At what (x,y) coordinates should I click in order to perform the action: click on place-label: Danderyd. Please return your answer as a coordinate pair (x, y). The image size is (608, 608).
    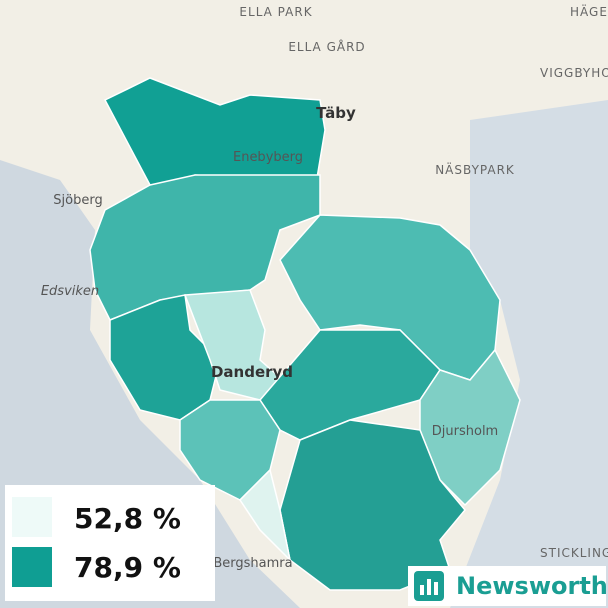
    Looking at the image, I should click on (252, 372).